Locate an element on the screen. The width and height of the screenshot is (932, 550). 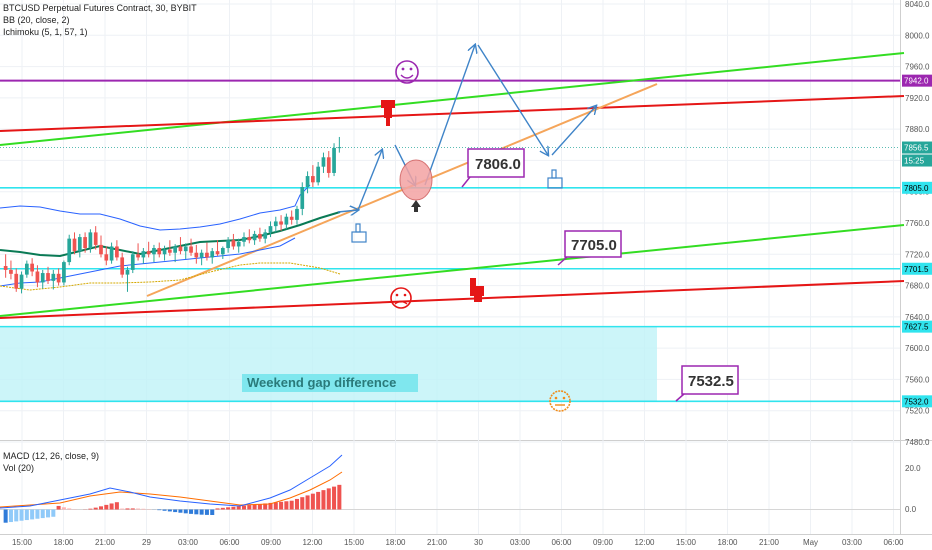
legend-macd: MACD (12, 26, close, 9) is located at coordinates (51, 456).